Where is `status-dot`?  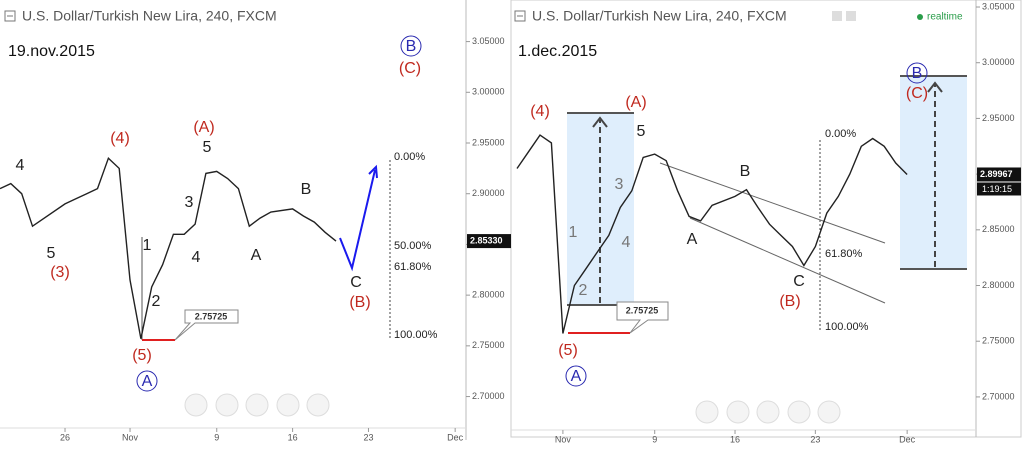 status-dot is located at coordinates (920, 17).